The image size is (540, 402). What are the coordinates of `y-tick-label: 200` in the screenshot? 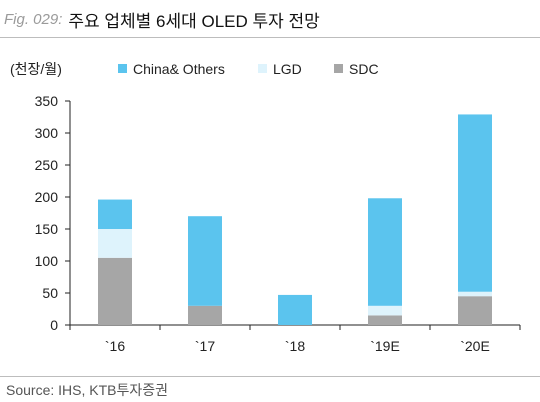 It's located at (47, 197).